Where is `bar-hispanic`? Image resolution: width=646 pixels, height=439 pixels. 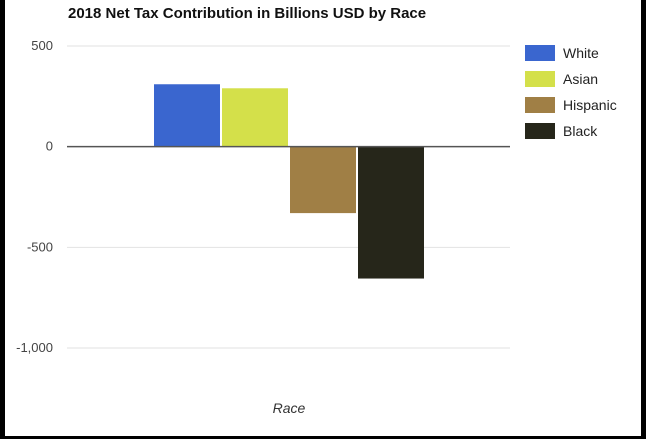 bar-hispanic is located at coordinates (323, 180).